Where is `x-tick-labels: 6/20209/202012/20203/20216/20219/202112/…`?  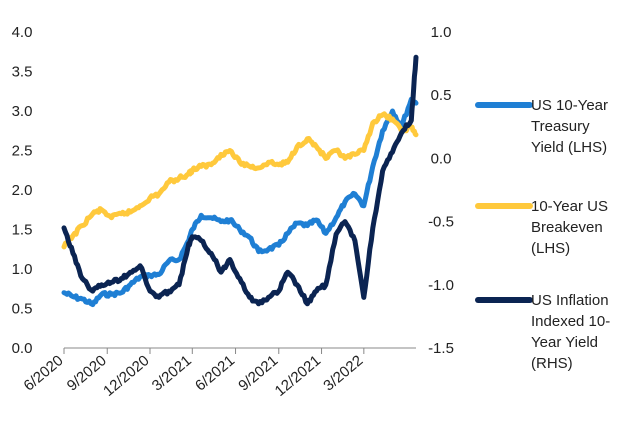
x-tick-labels: 6/20209/202012/20203/20216/20219/202112/… is located at coordinates (193, 376).